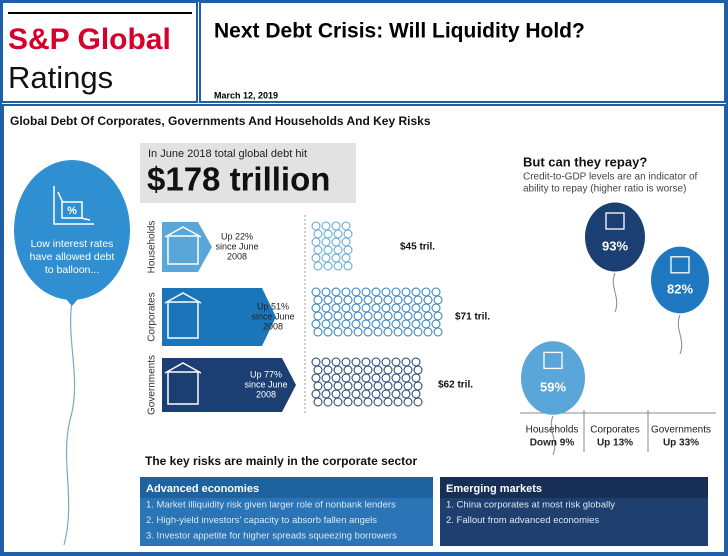 Image resolution: width=728 pixels, height=556 pixels. What do you see at coordinates (238, 179) in the screenshot?
I see `headline-amount: $178 trillion` at bounding box center [238, 179].